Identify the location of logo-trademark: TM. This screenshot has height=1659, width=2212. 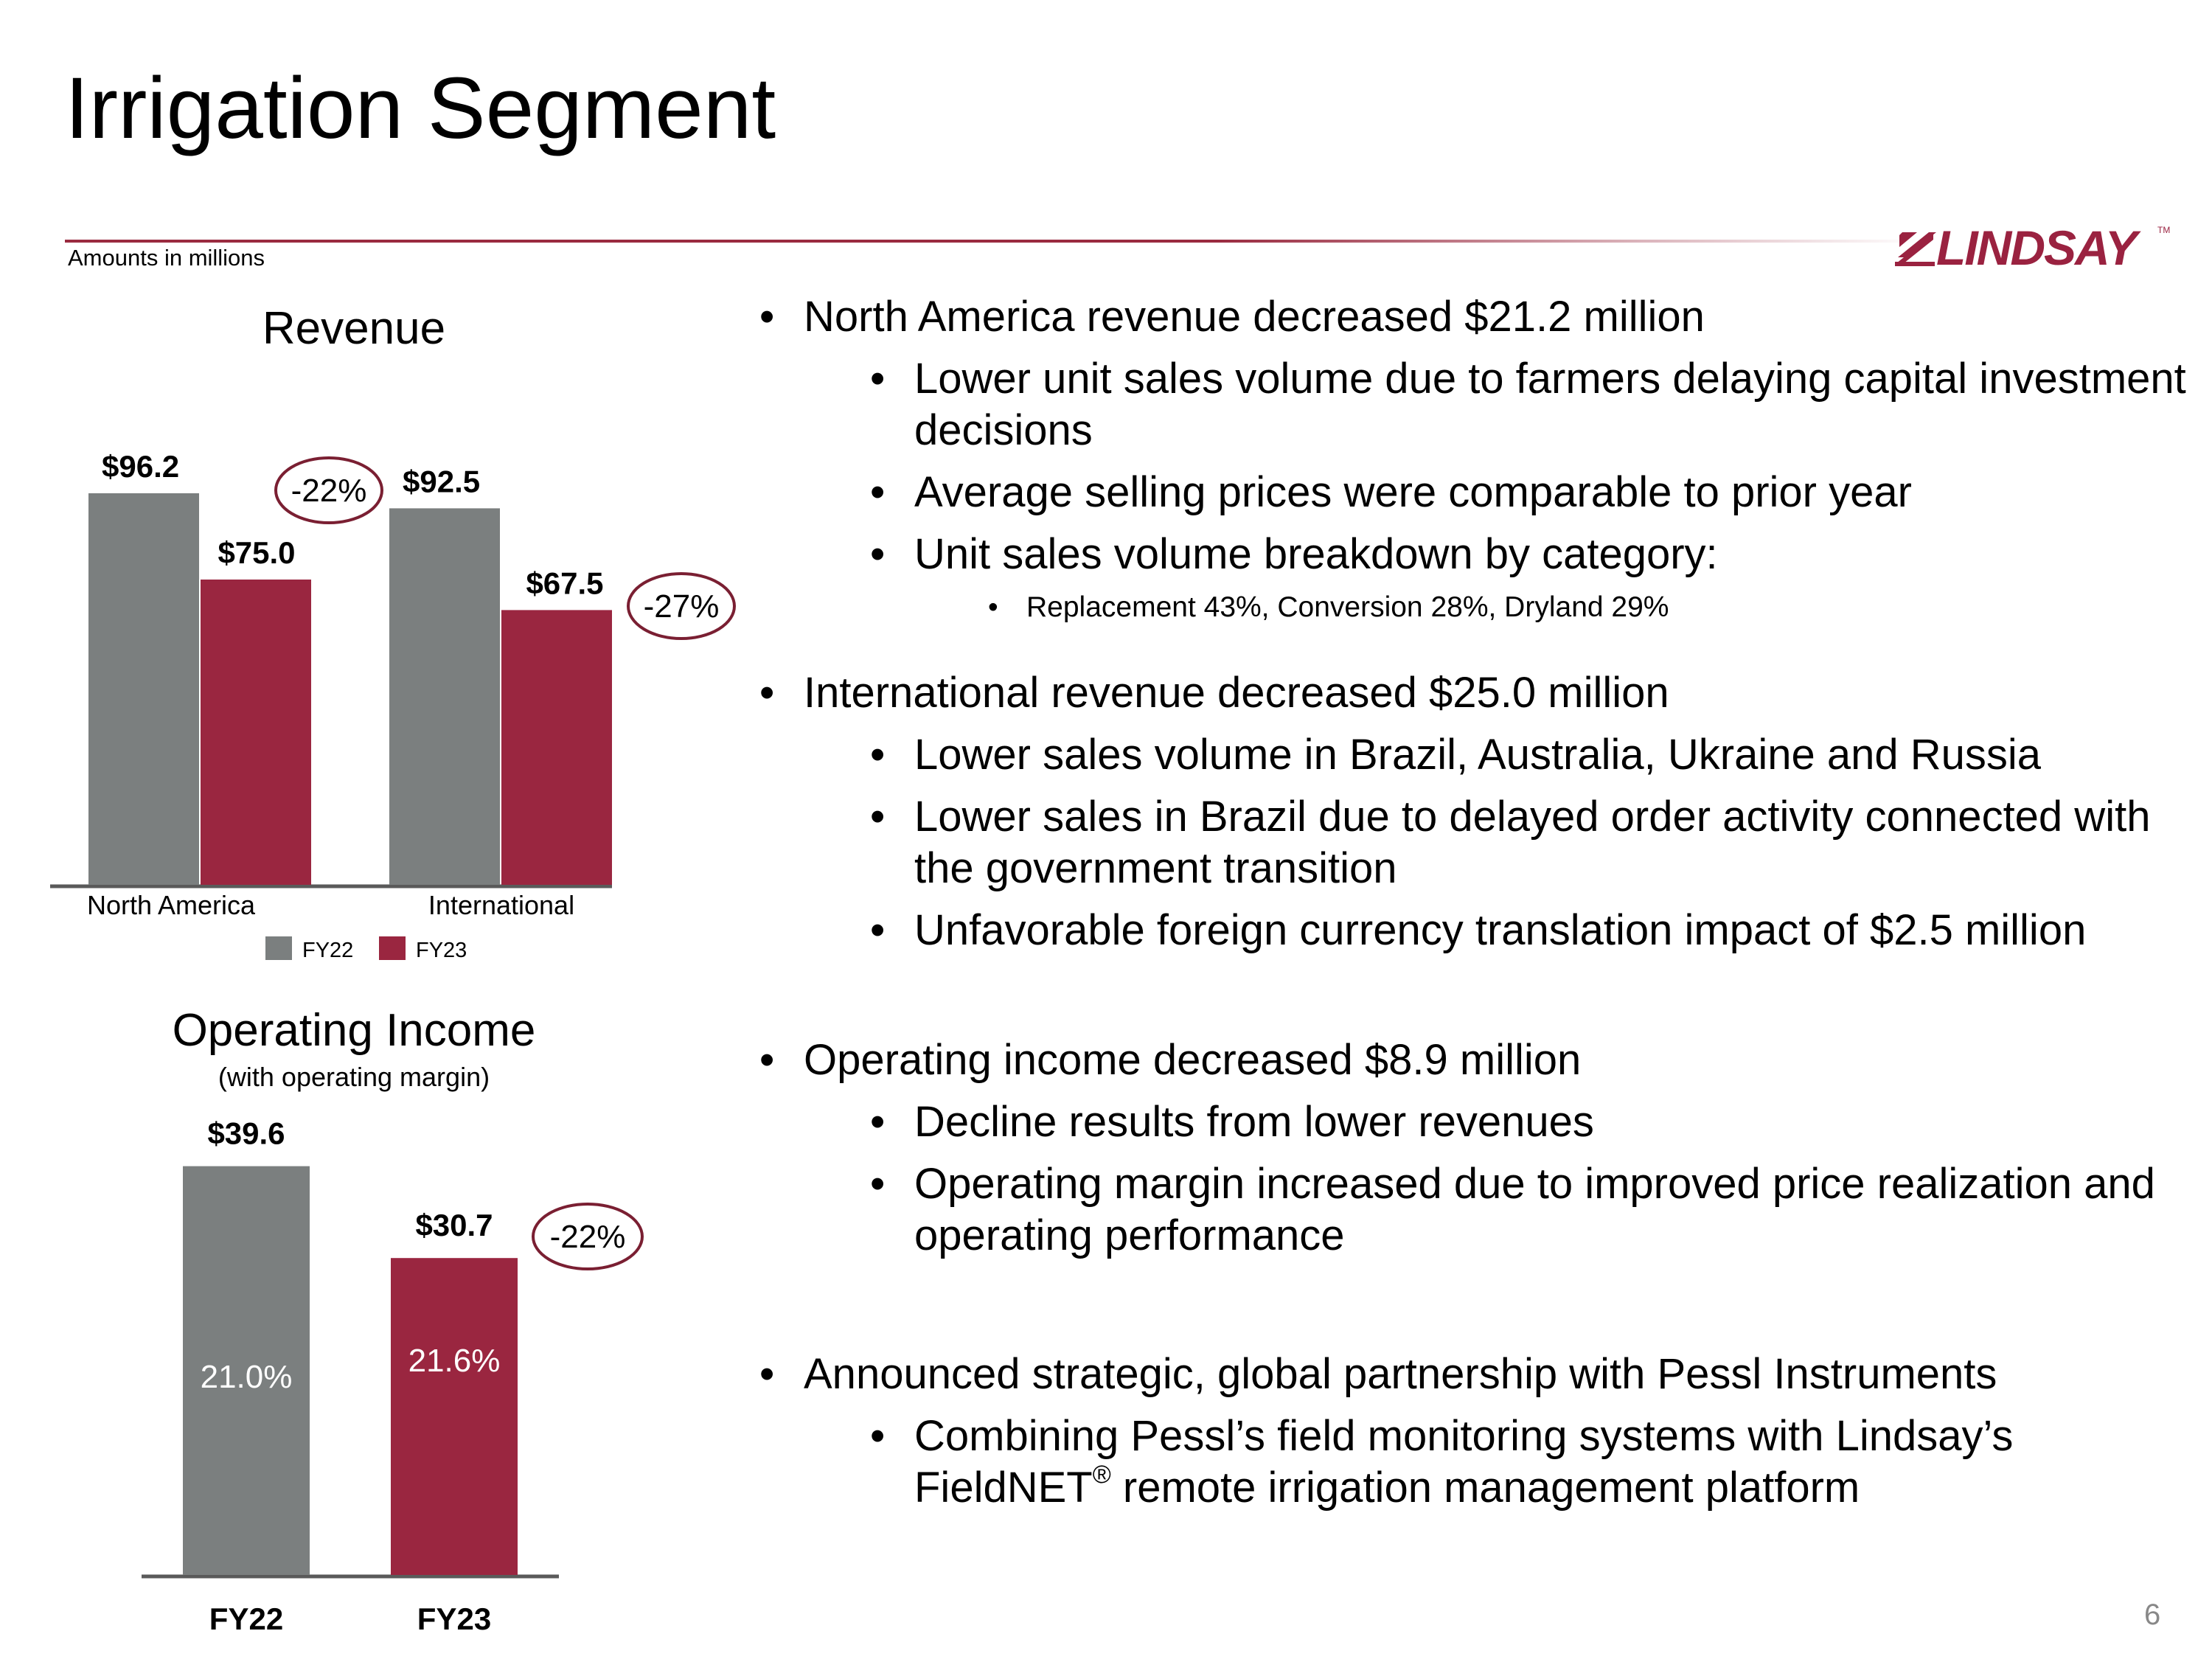
(2164, 230).